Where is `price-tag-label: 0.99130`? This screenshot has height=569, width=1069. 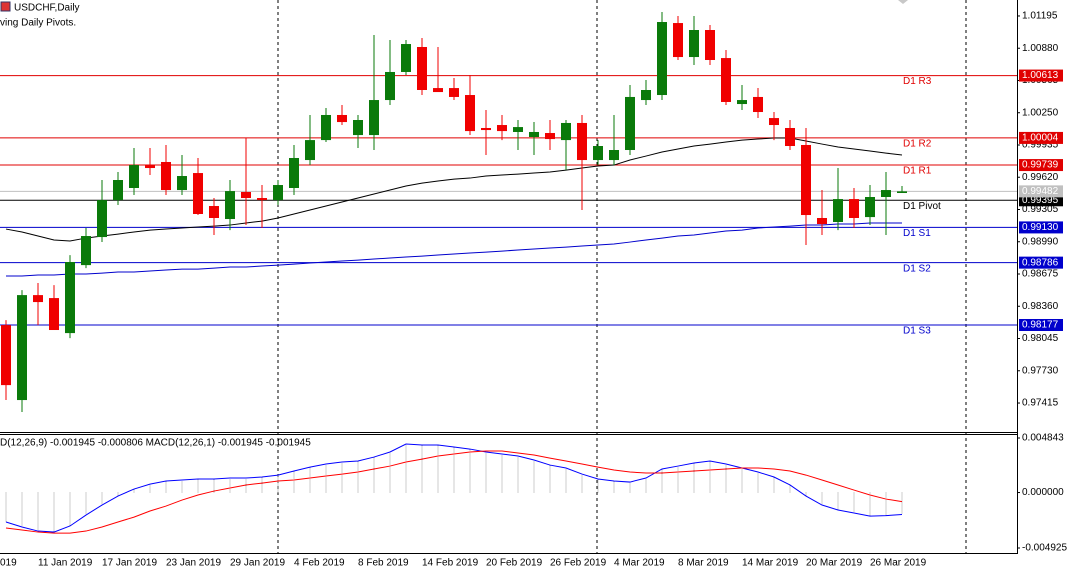 price-tag-label: 0.99130 is located at coordinates (1040, 227).